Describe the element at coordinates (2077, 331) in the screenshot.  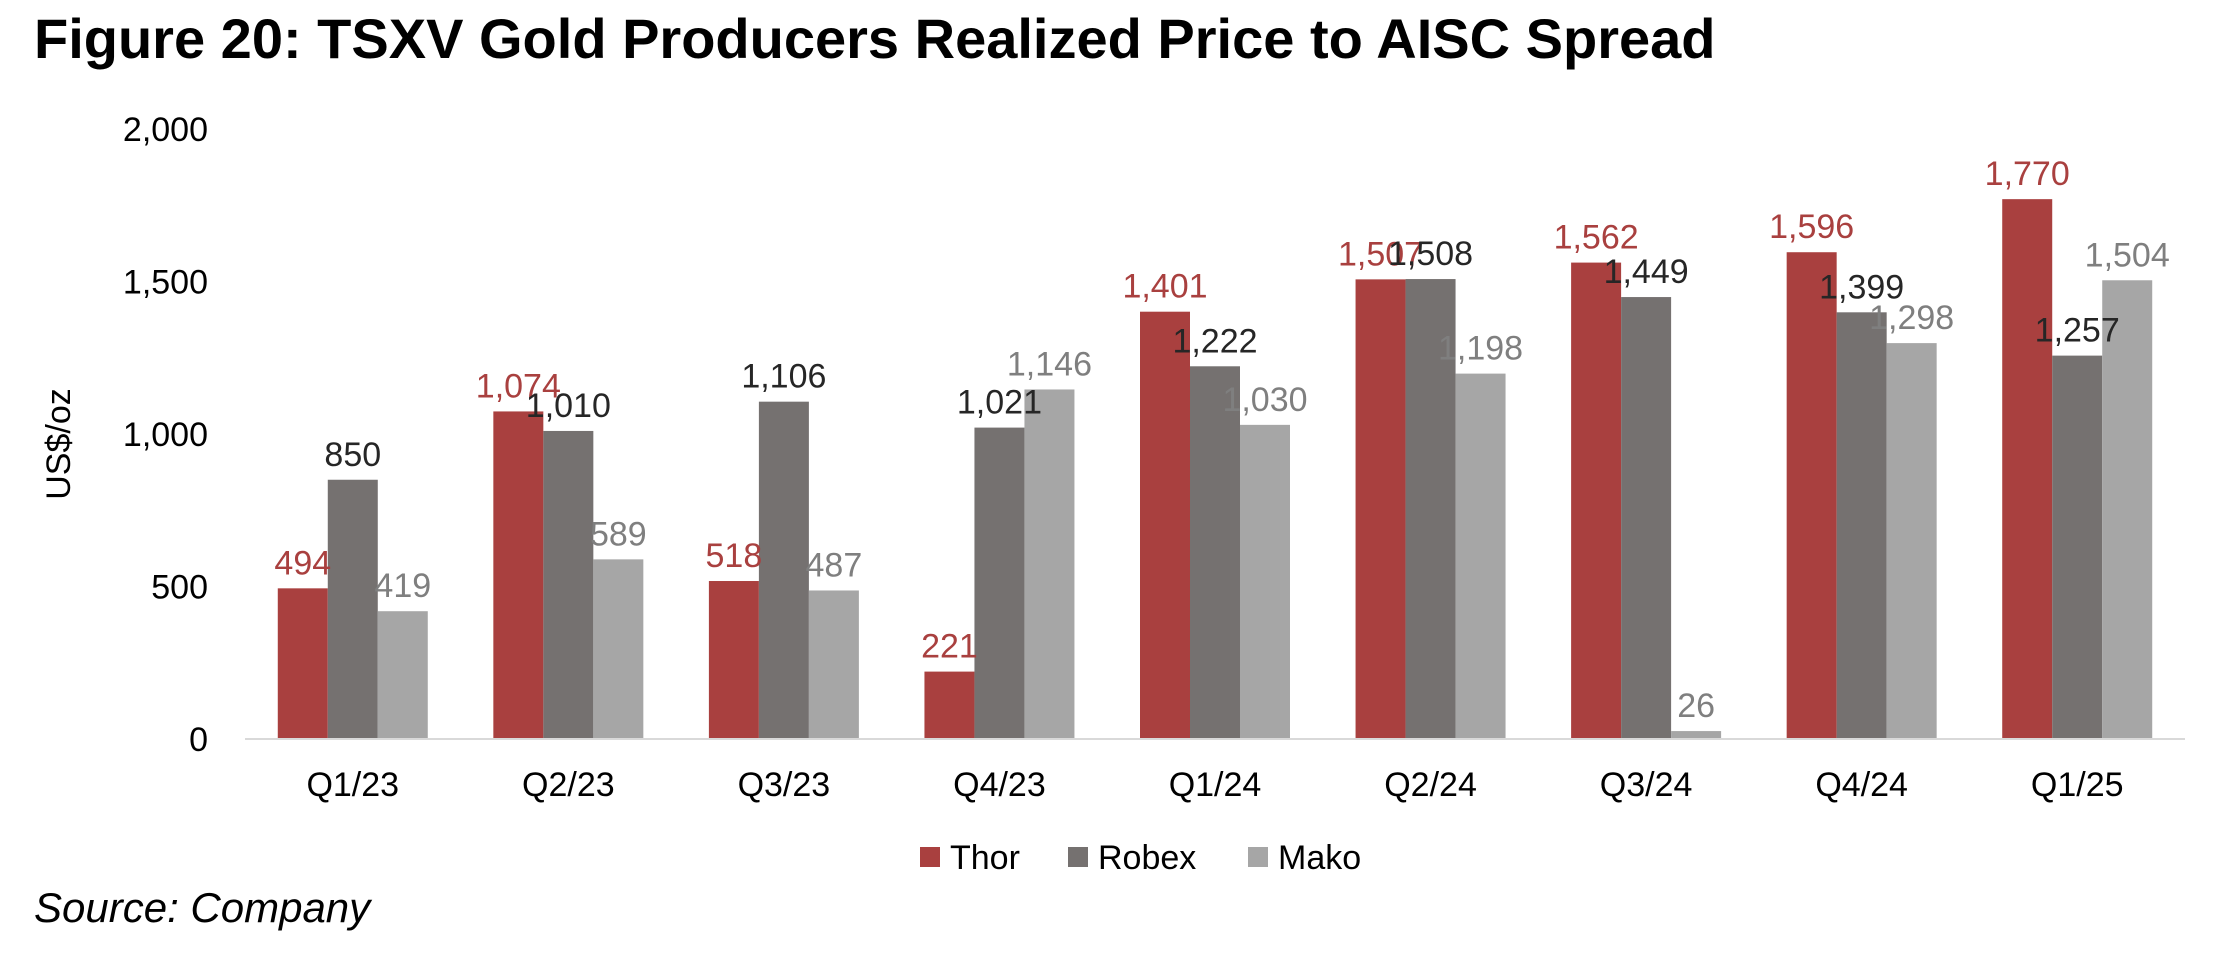
I see `data-label-robex: 1,257` at that location.